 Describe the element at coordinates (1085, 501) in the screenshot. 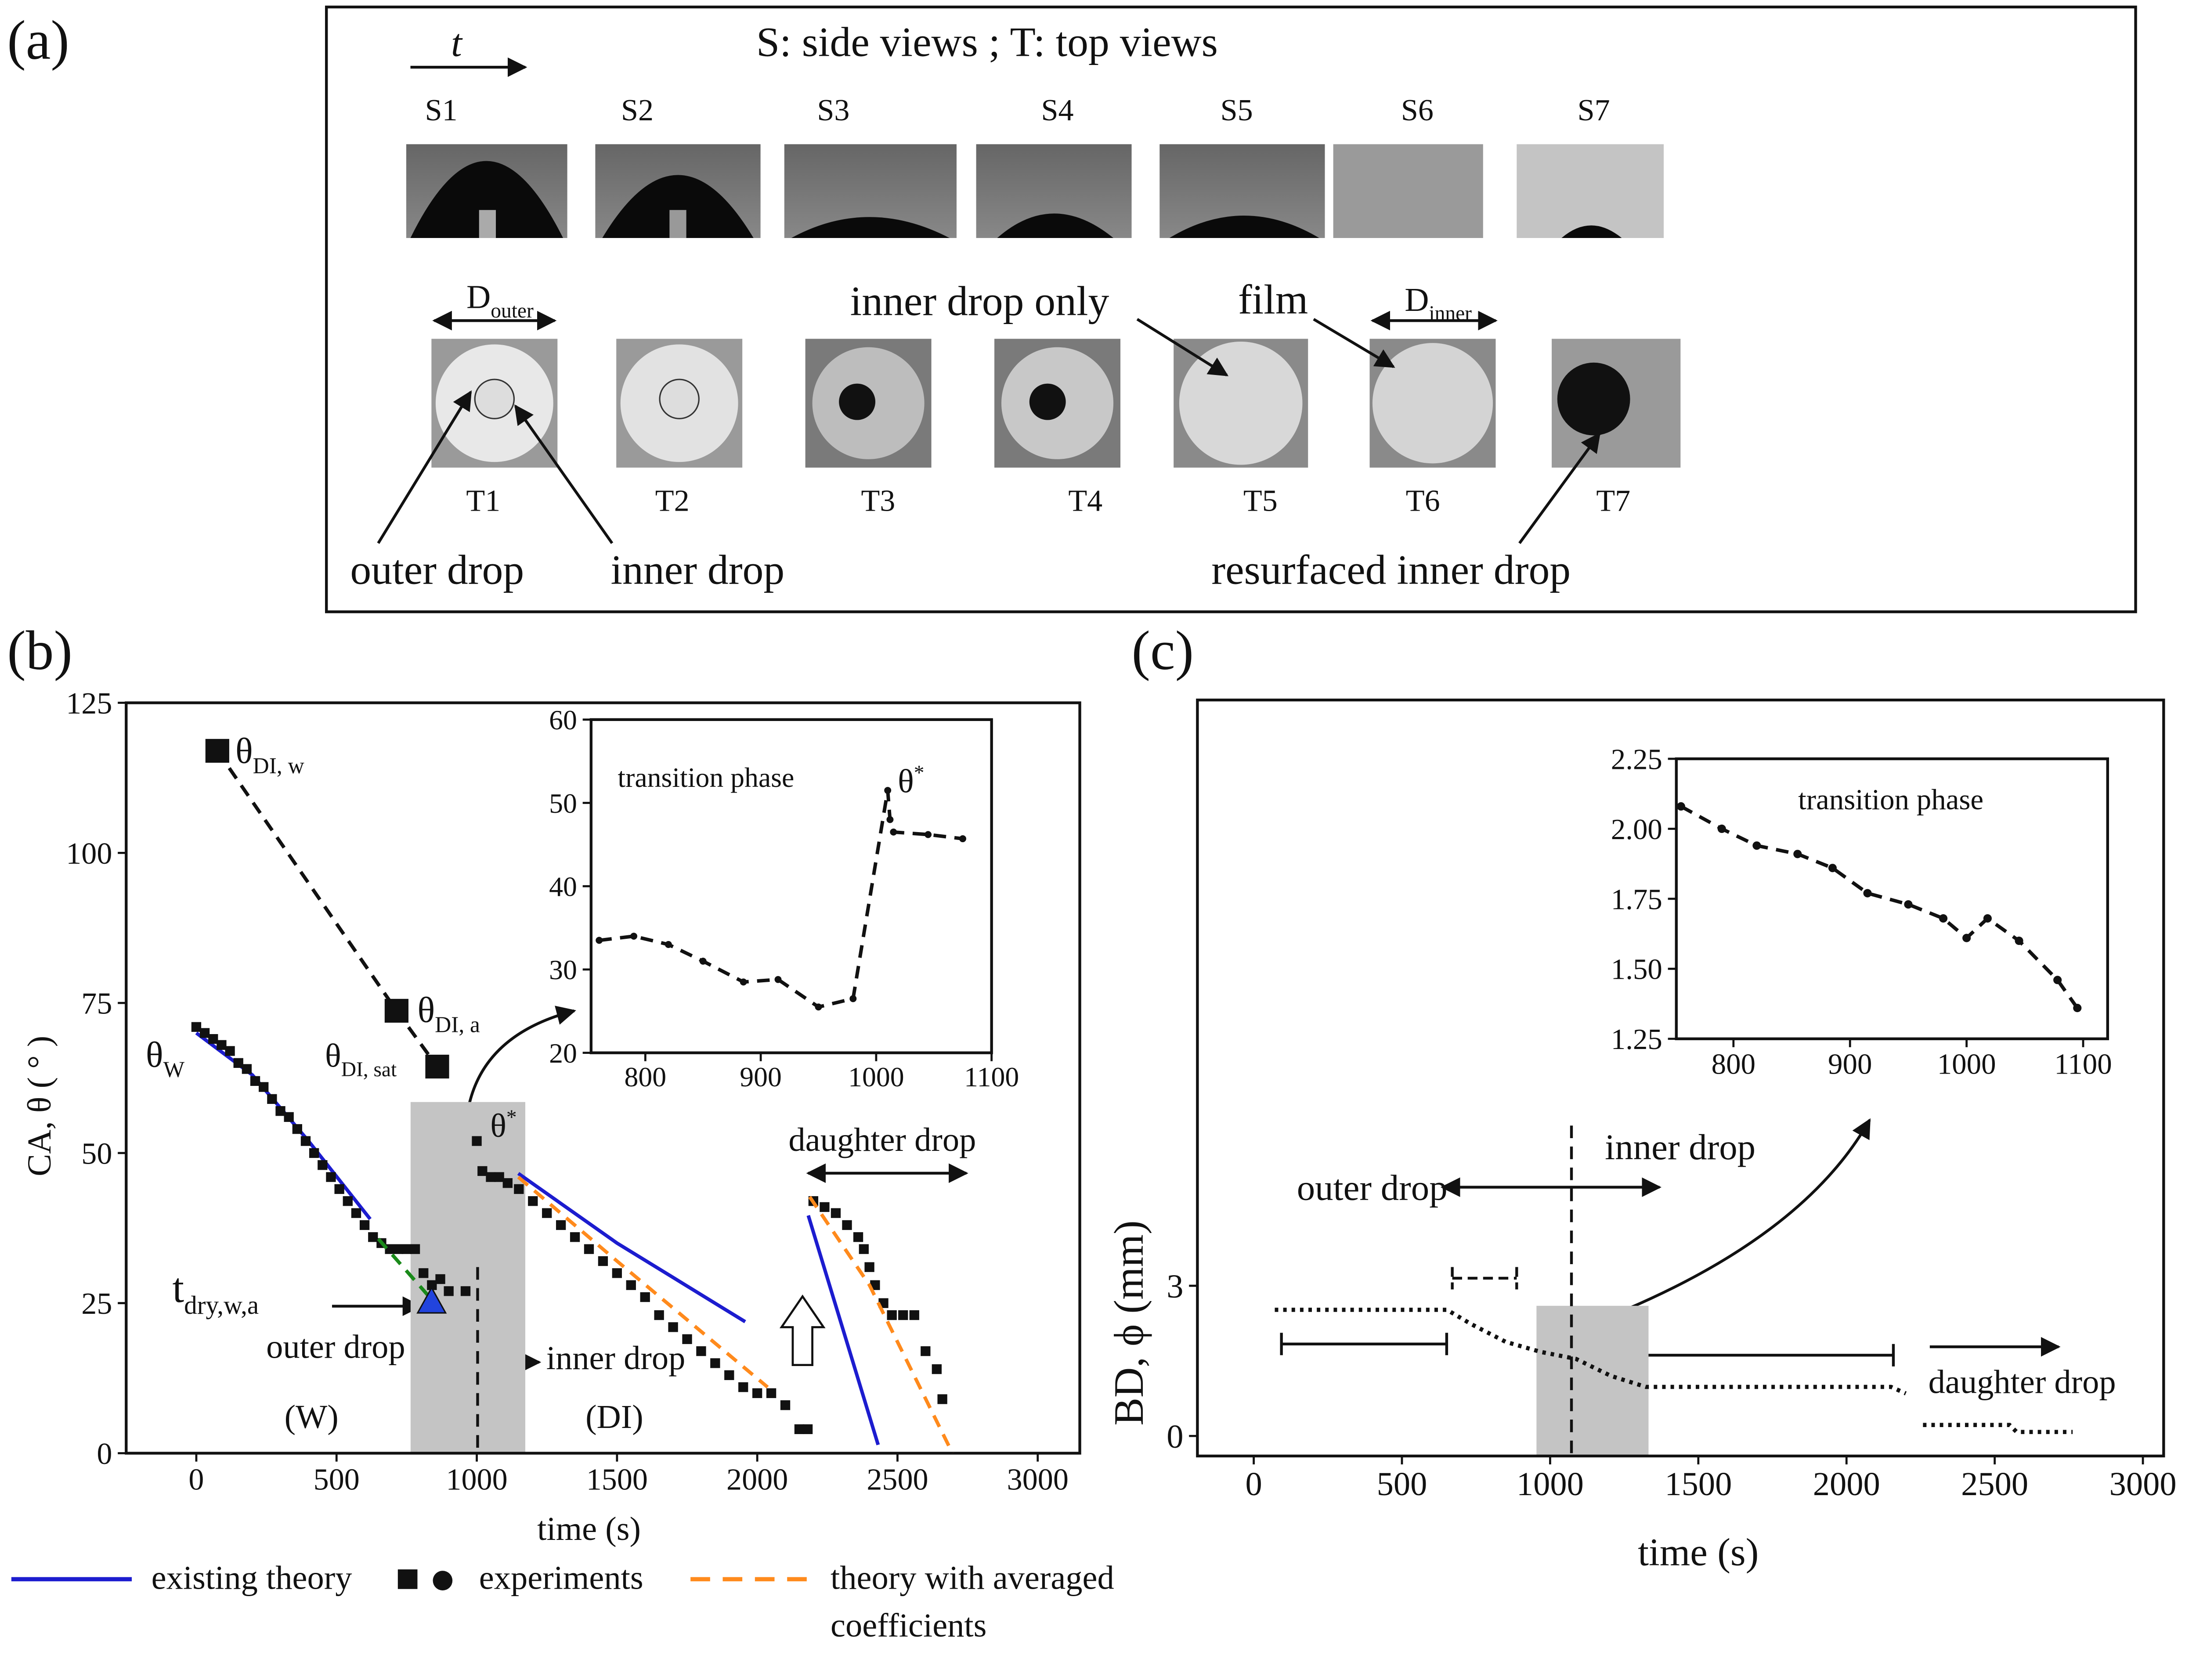

I see `top-view-label: T4` at that location.